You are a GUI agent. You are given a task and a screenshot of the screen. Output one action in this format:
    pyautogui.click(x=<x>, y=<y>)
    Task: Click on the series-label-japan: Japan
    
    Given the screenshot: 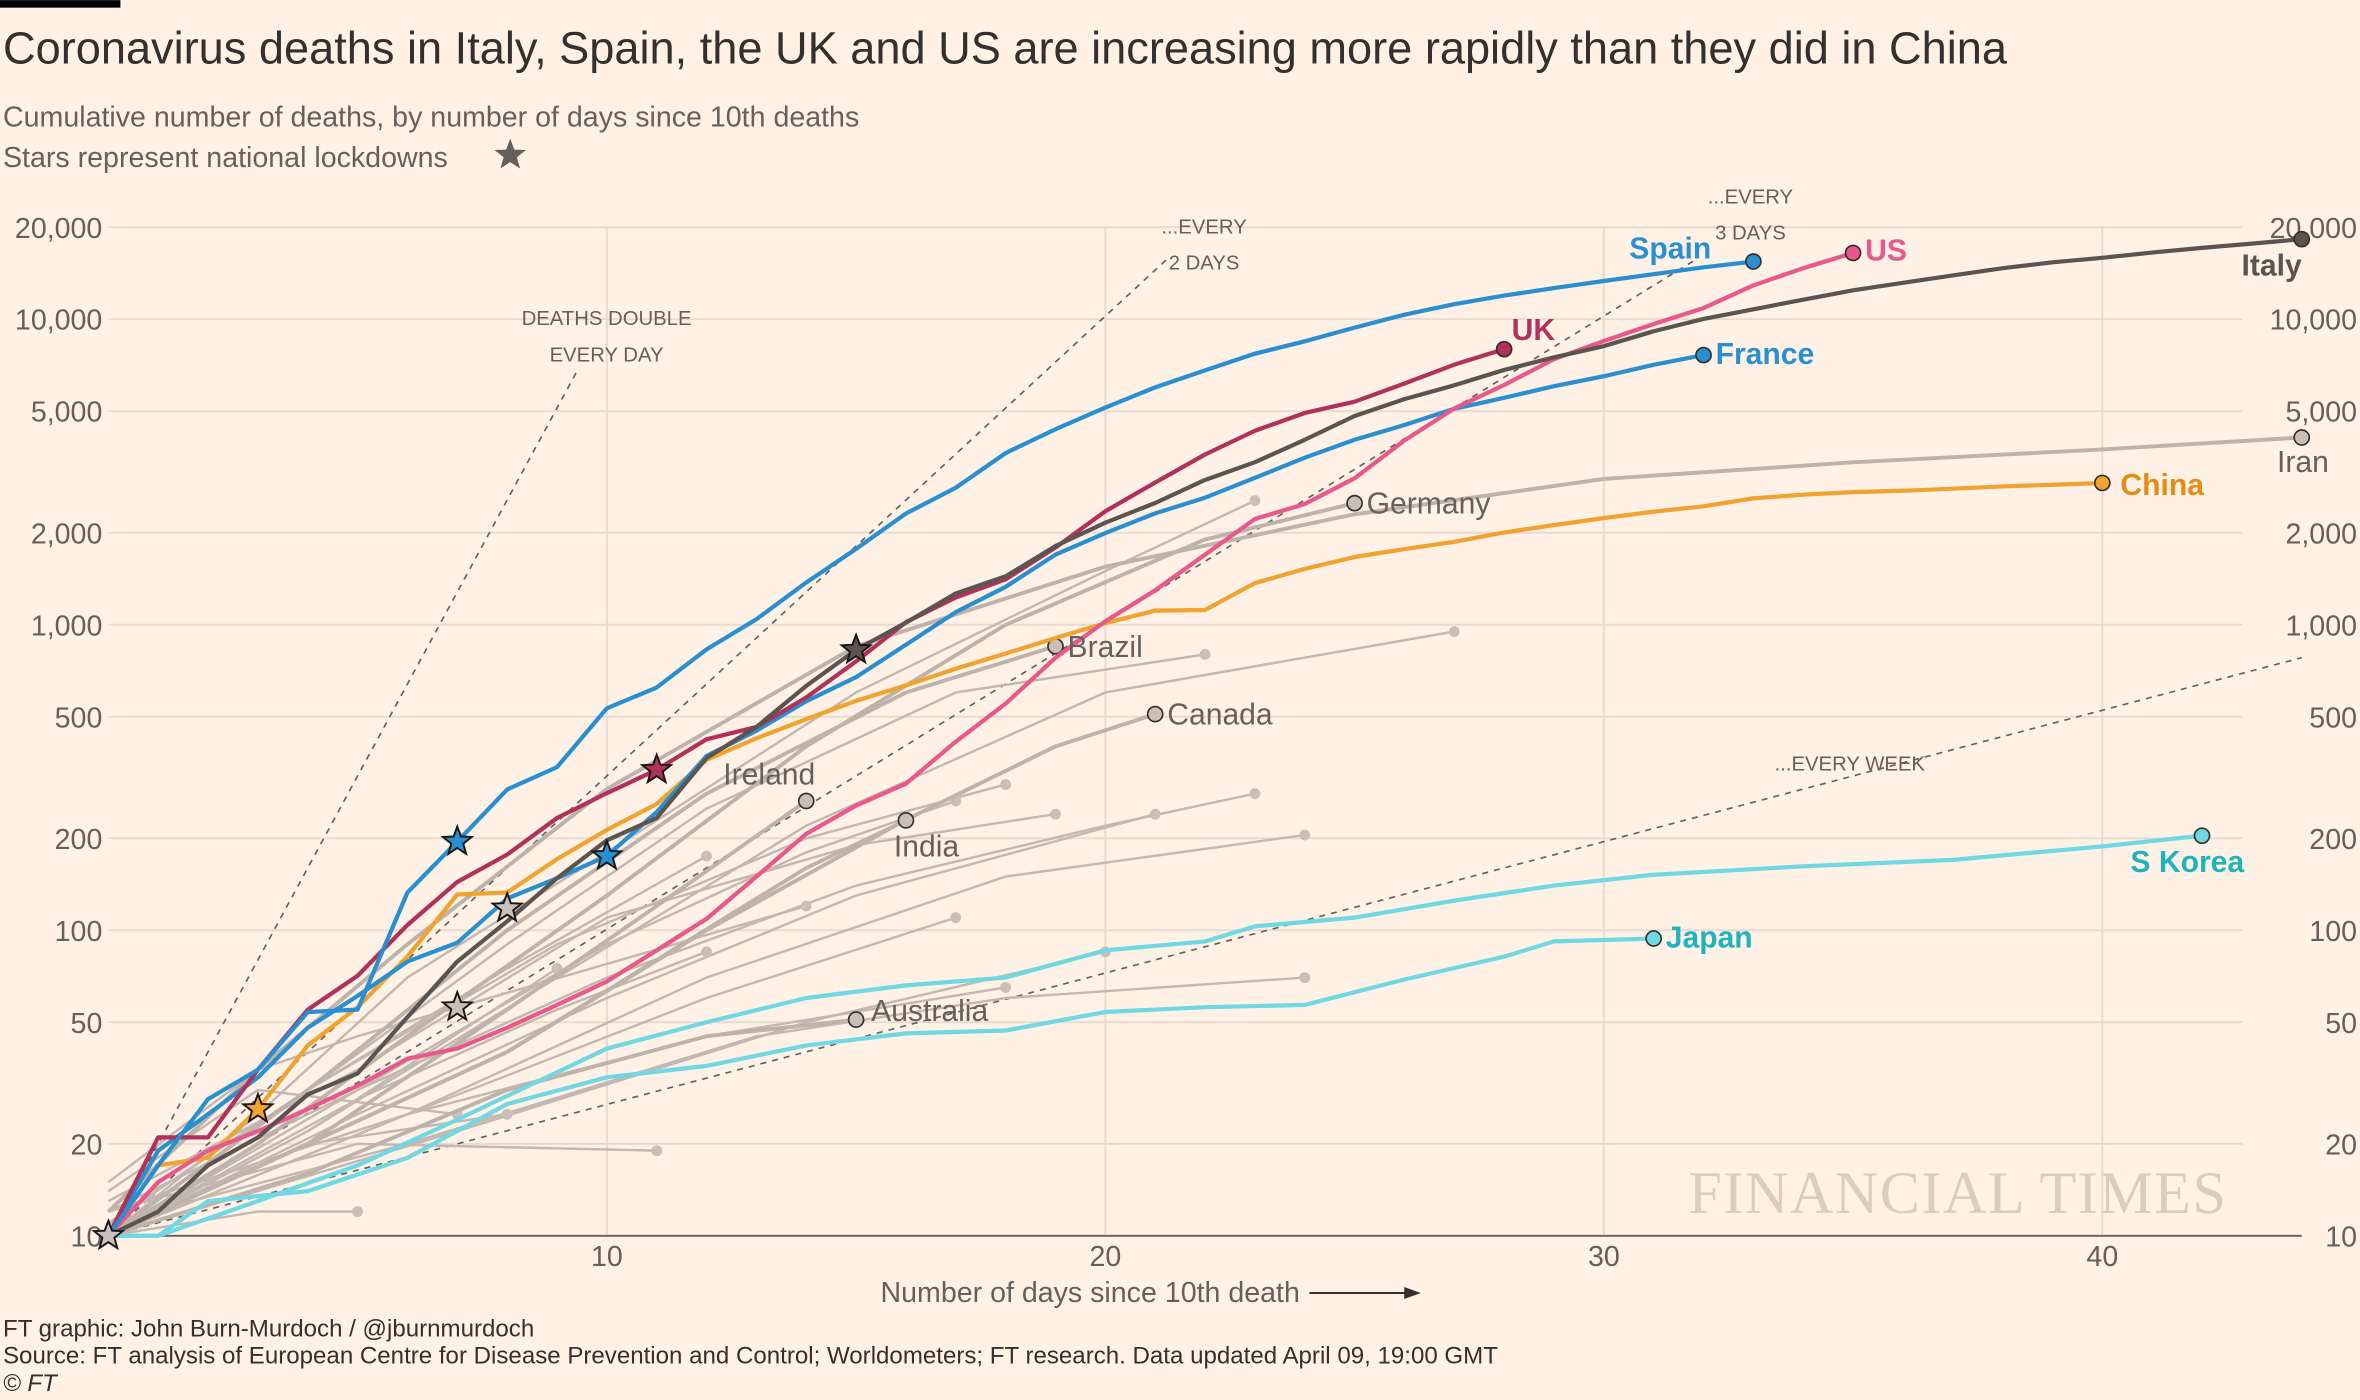 What is the action you would take?
    pyautogui.click(x=1709, y=938)
    